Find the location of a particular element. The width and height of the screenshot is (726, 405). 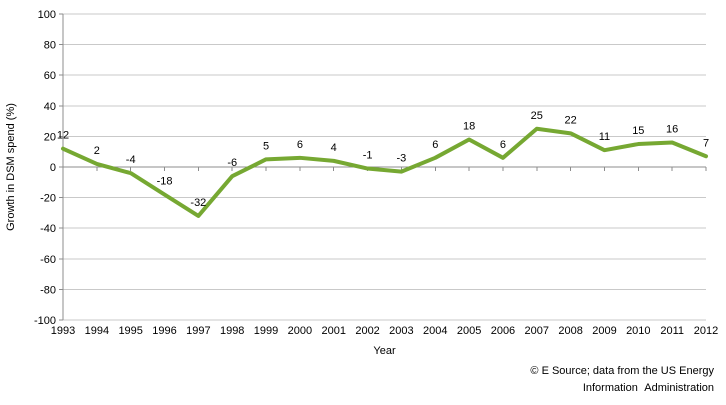

data-label: 22 is located at coordinates (571, 120).